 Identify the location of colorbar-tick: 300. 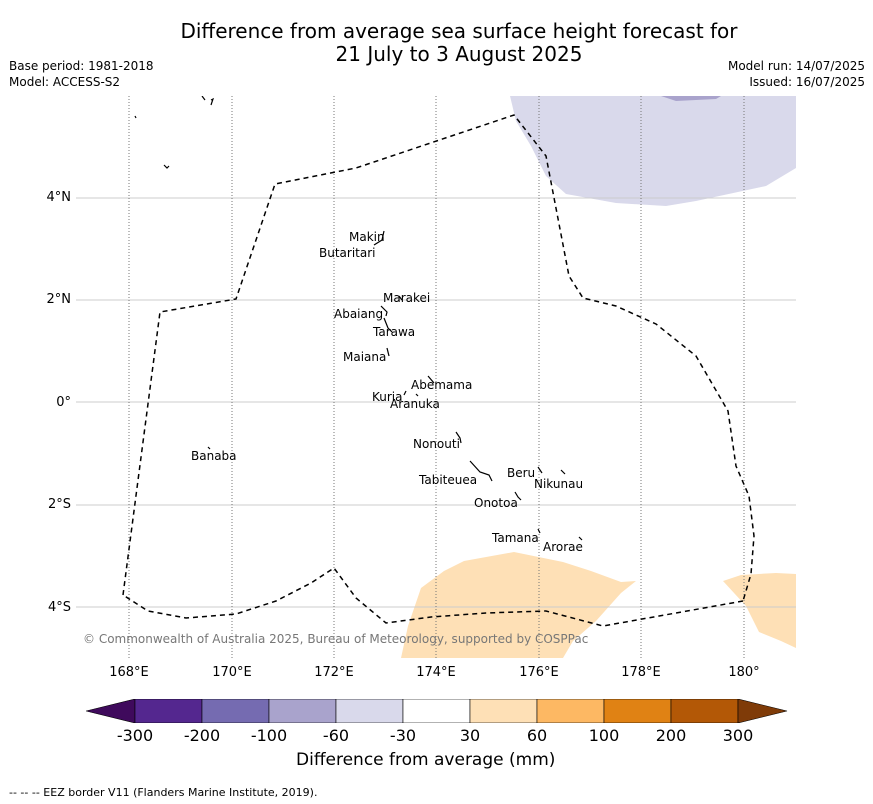
(738, 735).